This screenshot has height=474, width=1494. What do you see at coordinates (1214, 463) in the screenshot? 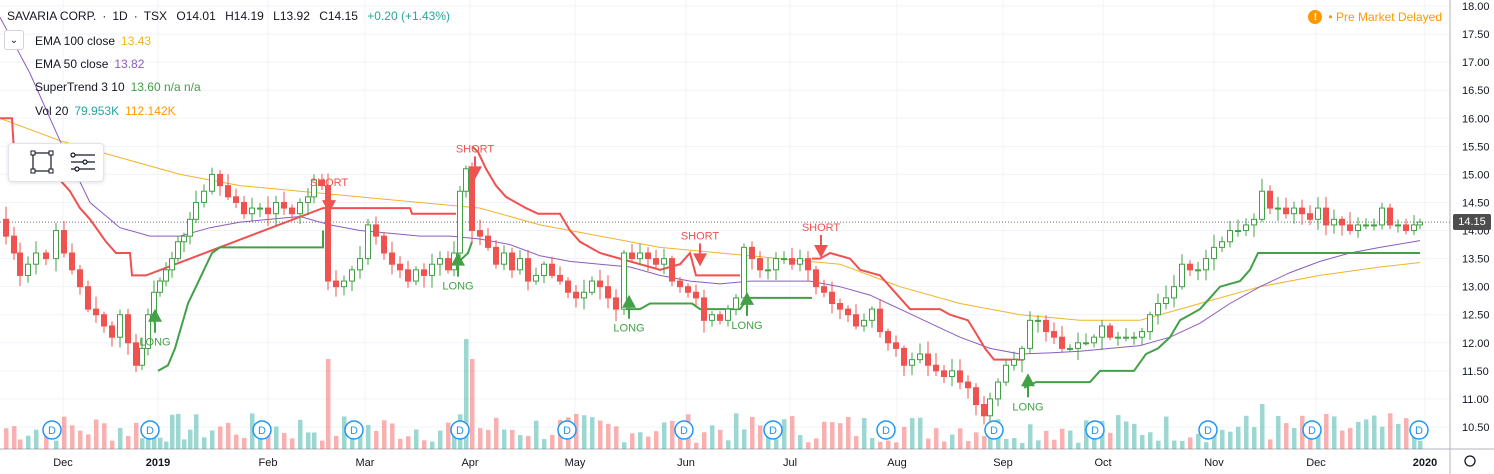
I see `x-tick-label: Nov` at bounding box center [1214, 463].